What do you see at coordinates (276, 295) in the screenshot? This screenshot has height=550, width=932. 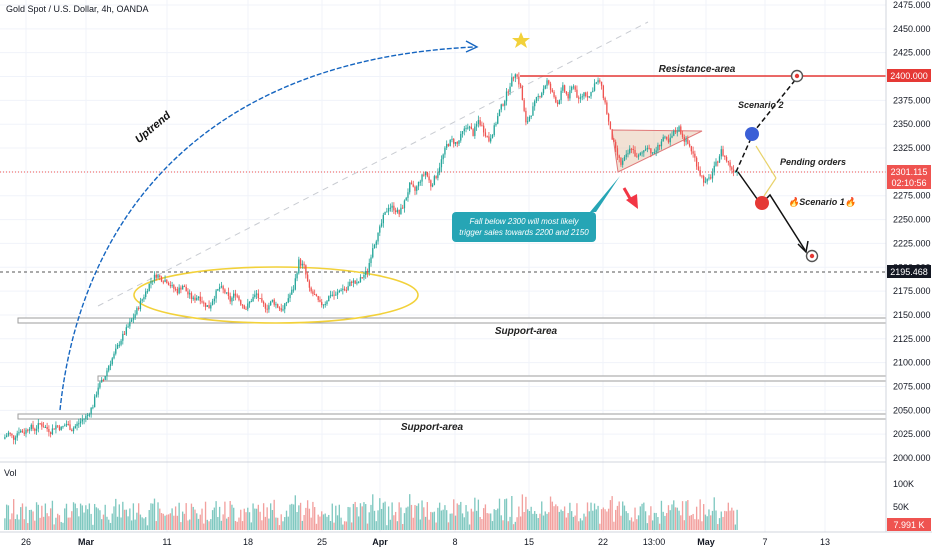 I see `consolidation-ellipse` at bounding box center [276, 295].